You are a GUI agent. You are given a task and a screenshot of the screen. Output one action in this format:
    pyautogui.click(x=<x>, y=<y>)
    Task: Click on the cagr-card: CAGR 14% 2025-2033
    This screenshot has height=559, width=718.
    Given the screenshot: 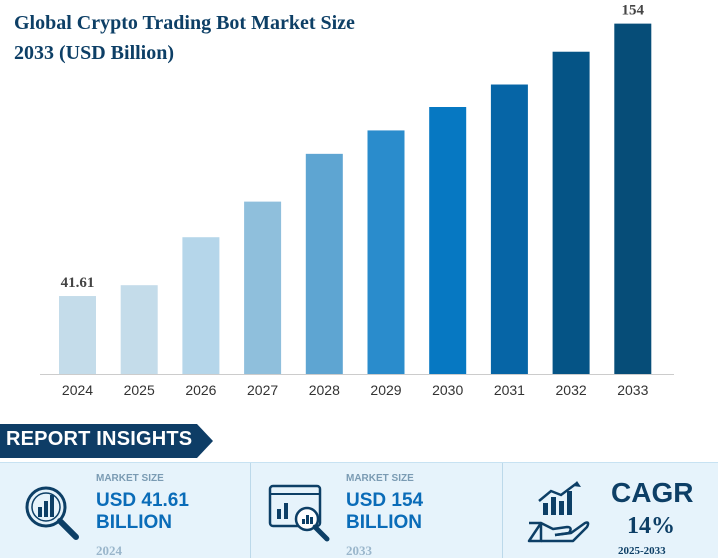 What is the action you would take?
    pyautogui.click(x=610, y=510)
    